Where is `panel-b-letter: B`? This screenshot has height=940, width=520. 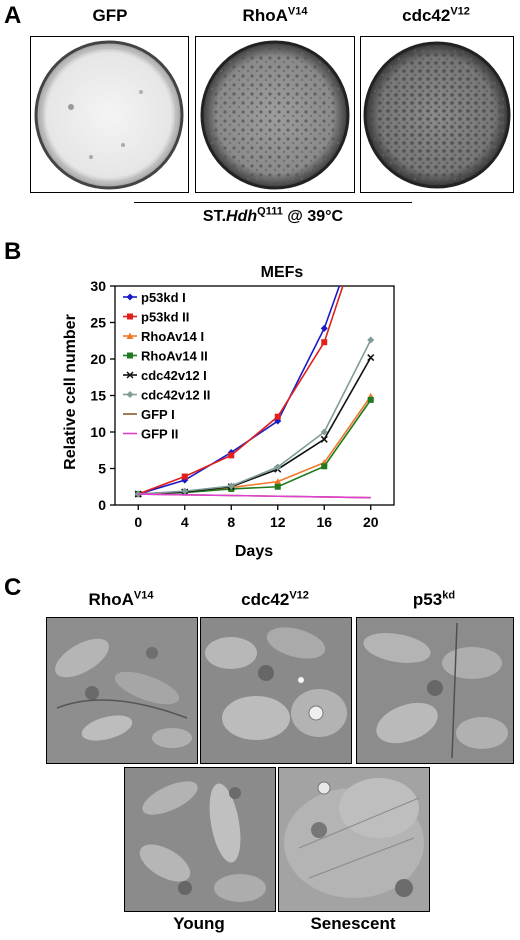
panel-b-letter: B is located at coordinates (13, 251).